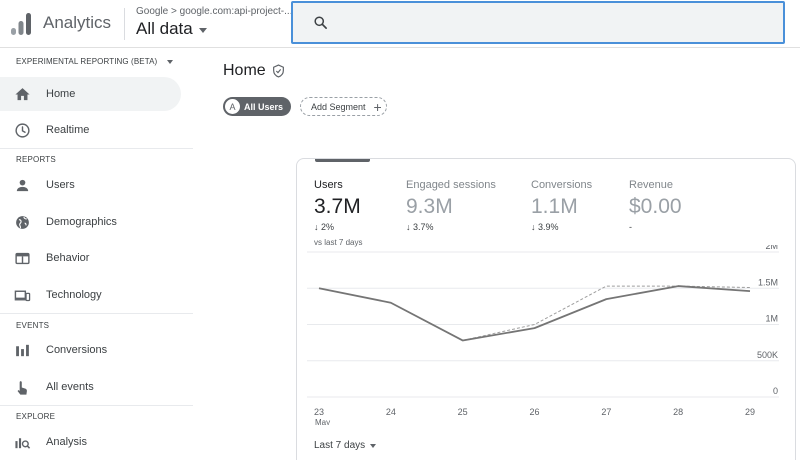 The image size is (800, 460). I want to click on sidebar-item-home: Home, so click(90, 94).